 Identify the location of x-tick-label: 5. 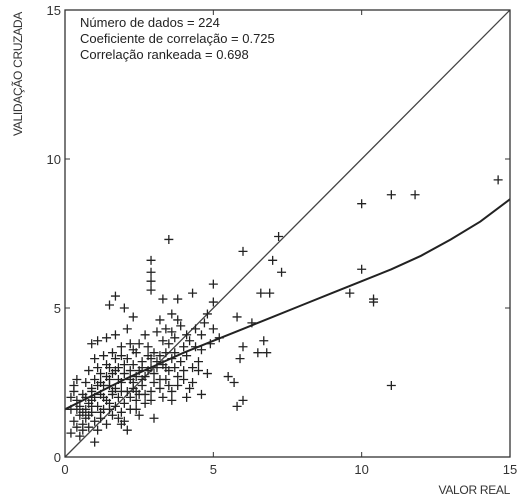
(213, 469).